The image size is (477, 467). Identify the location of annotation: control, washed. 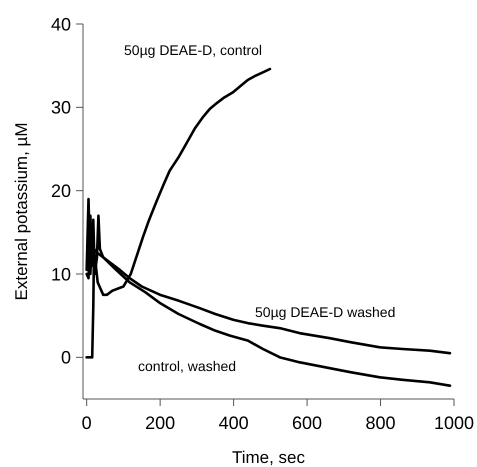
(187, 366).